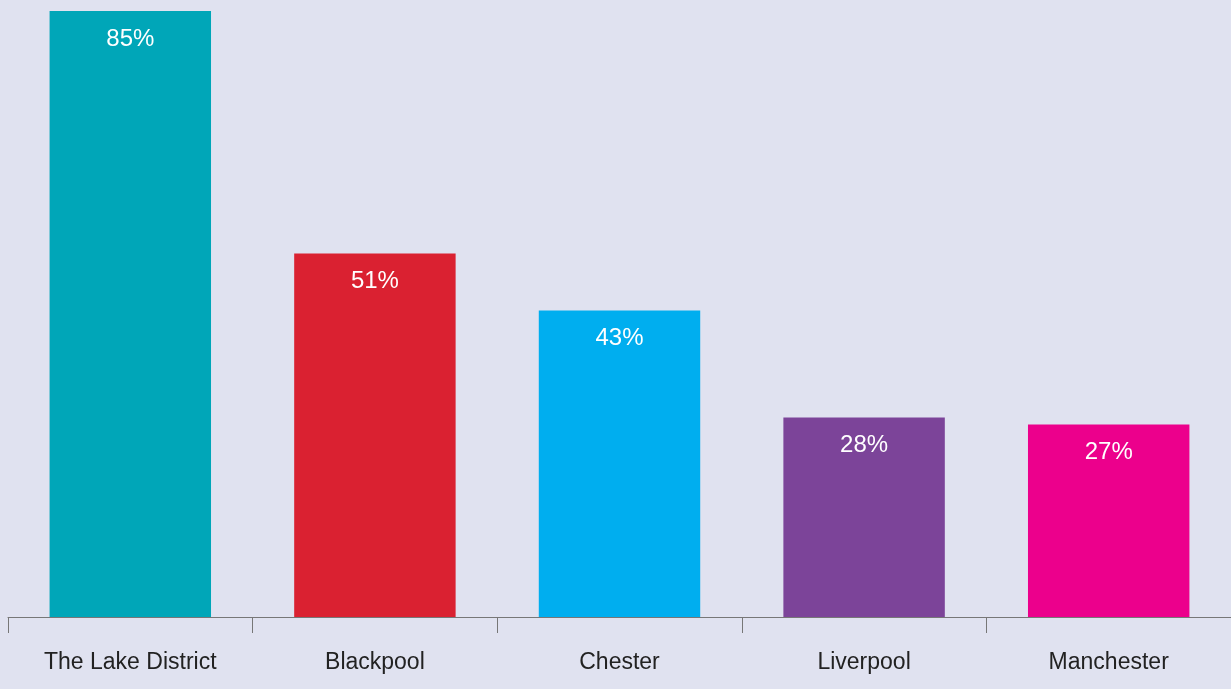  What do you see at coordinates (1108, 451) in the screenshot?
I see `data-label: 27%` at bounding box center [1108, 451].